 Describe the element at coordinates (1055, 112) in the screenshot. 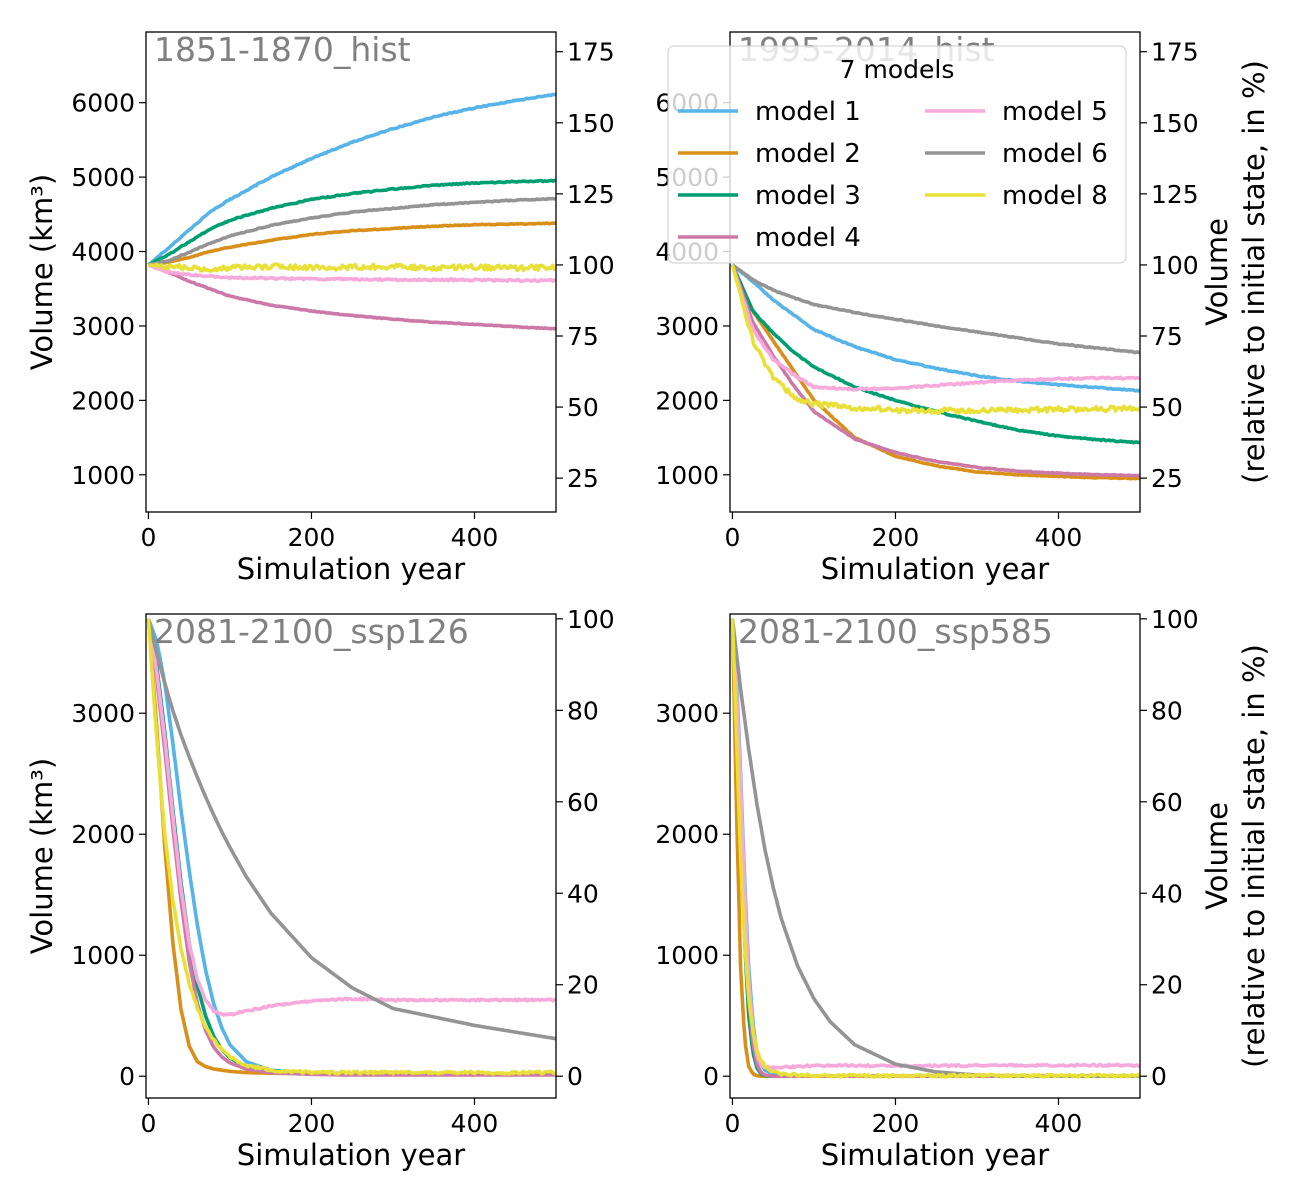

I see `legend-entry: model 5` at that location.